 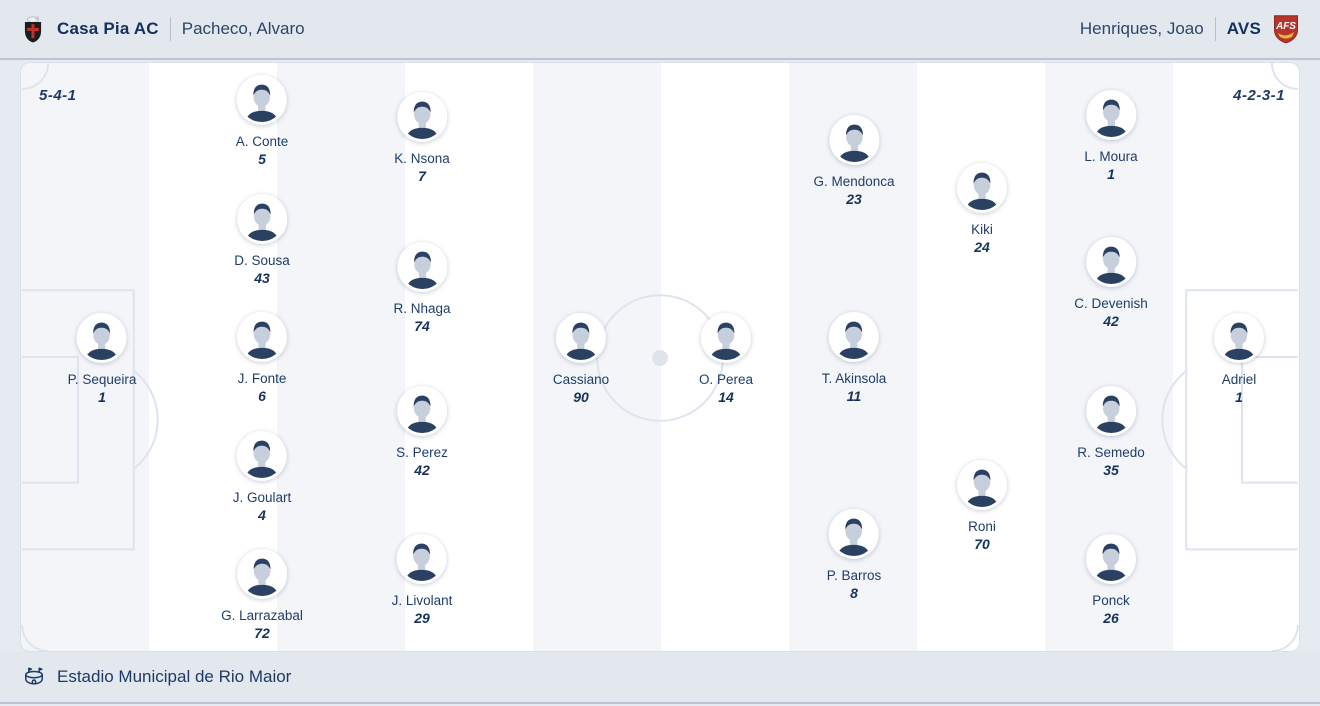 I want to click on player-number: 6, so click(x=262, y=396).